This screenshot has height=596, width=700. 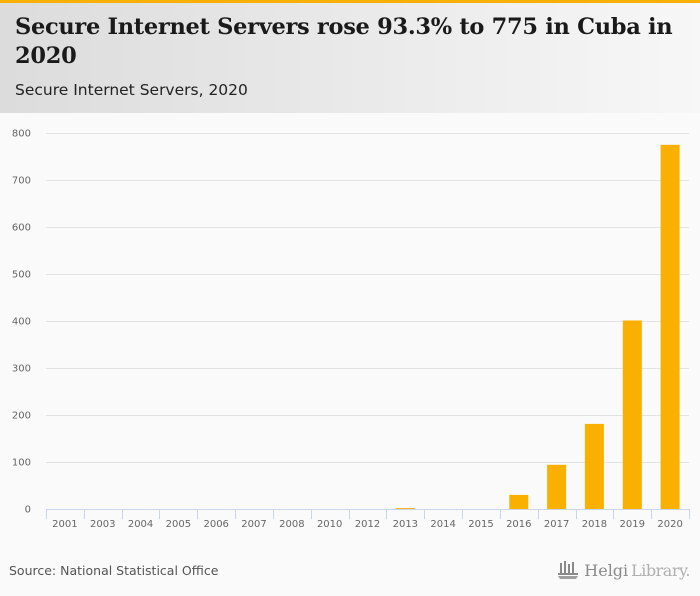 I want to click on x-tick-label: 2003, so click(x=102, y=524).